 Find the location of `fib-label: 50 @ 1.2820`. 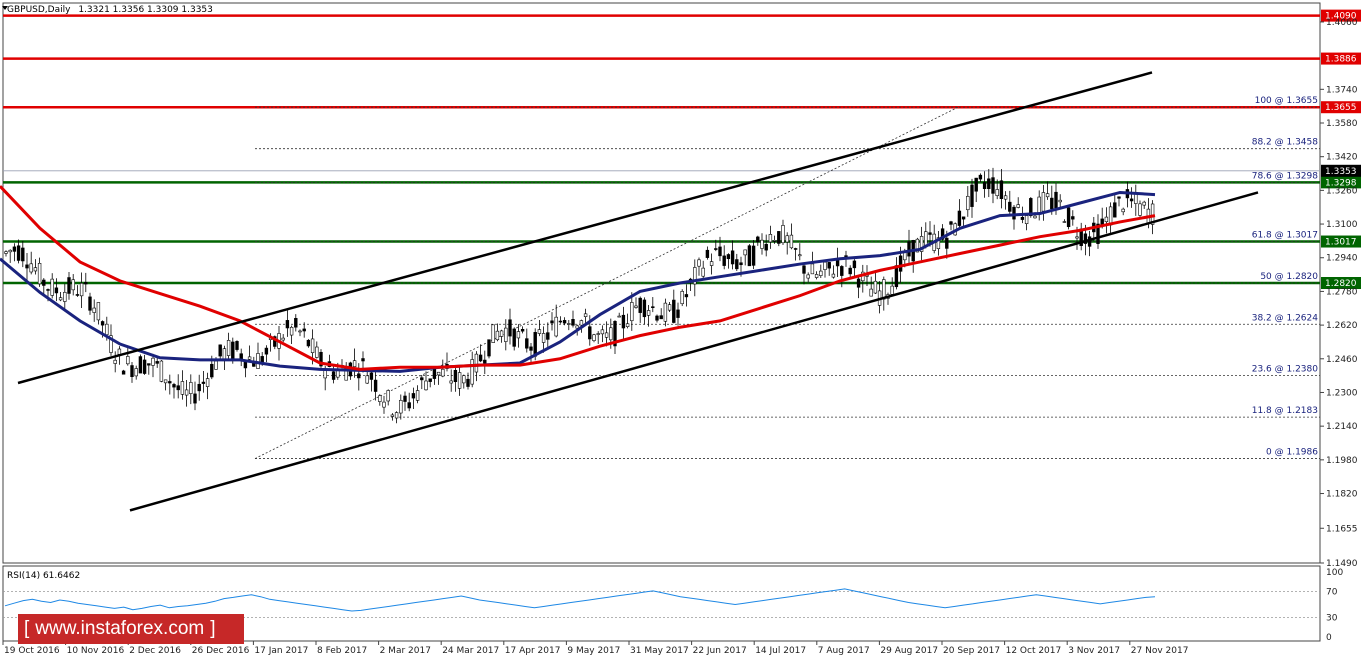

fib-label: 50 @ 1.2820 is located at coordinates (1289, 277).